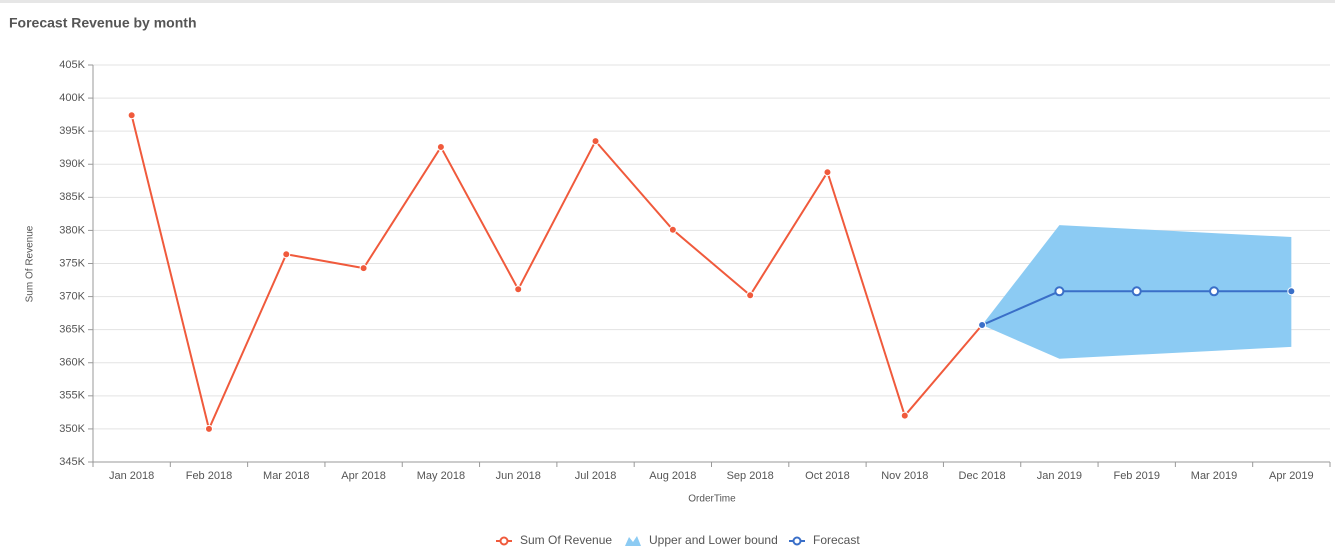 This screenshot has height=558, width=1335. Describe the element at coordinates (672, 476) in the screenshot. I see `x-tick-label: Aug 2018` at that location.